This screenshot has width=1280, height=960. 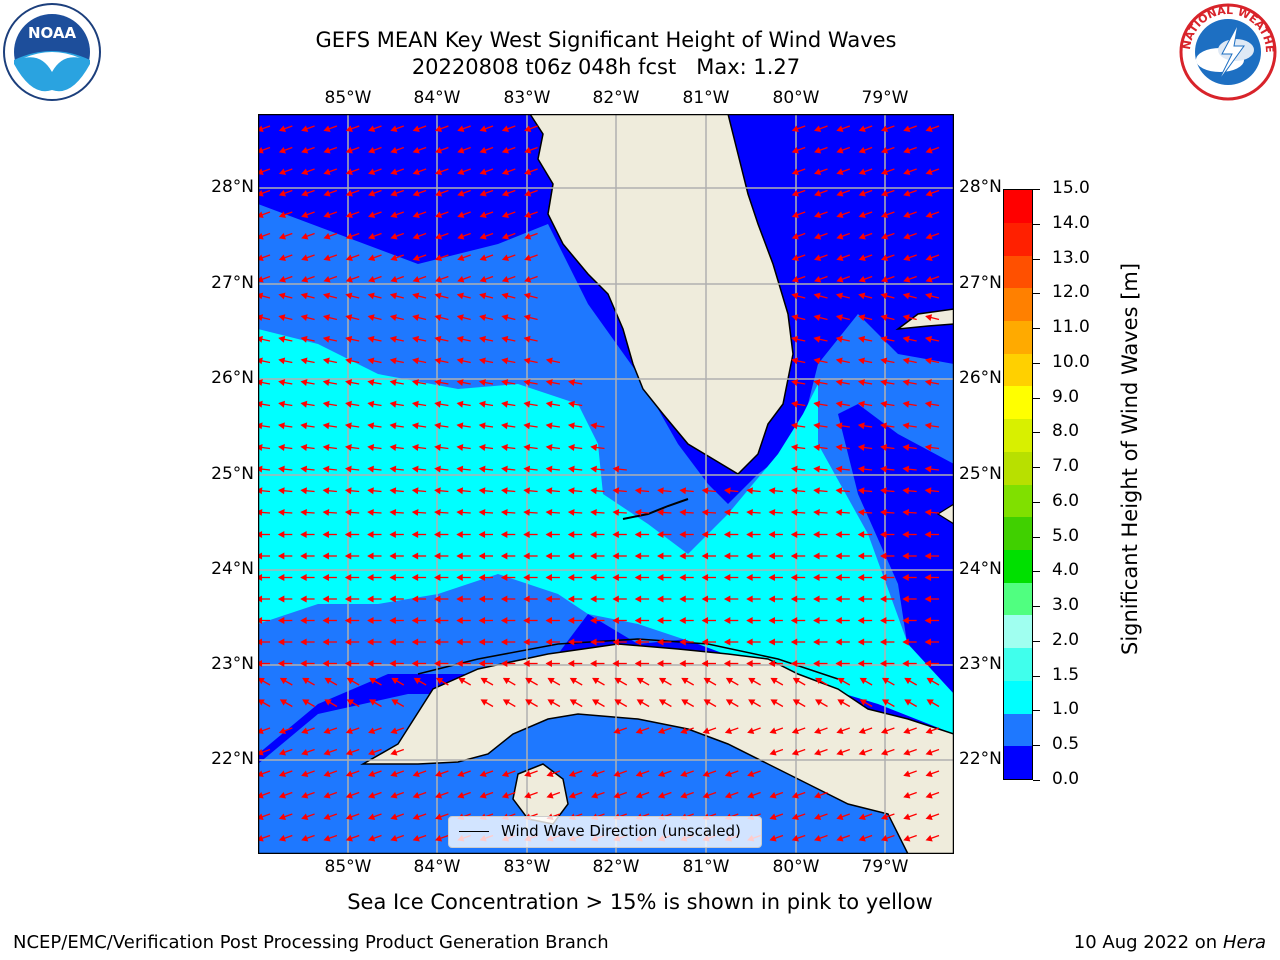 What do you see at coordinates (655, 509) in the screenshot?
I see `keys-land` at bounding box center [655, 509].